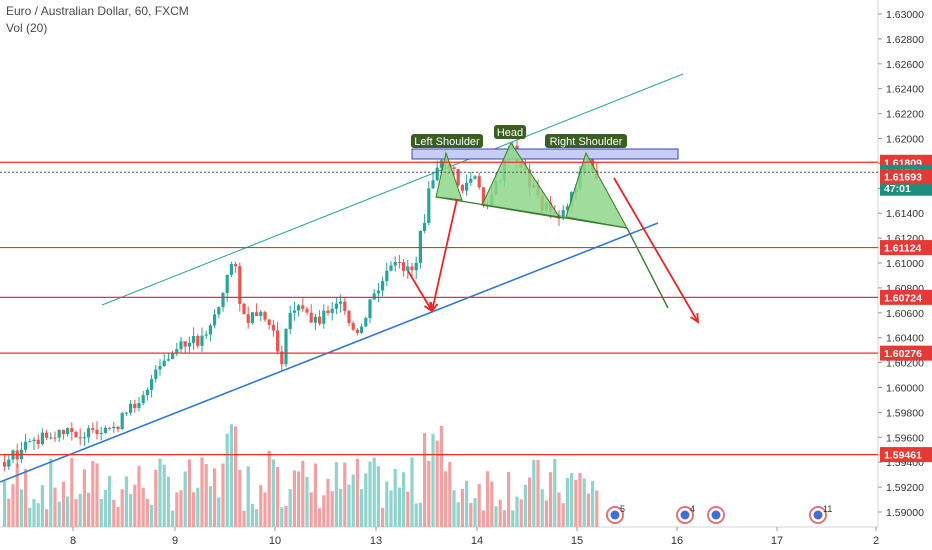 The width and height of the screenshot is (932, 550). Describe the element at coordinates (905, 214) in the screenshot. I see `price-tick-label: 1.61400` at that location.